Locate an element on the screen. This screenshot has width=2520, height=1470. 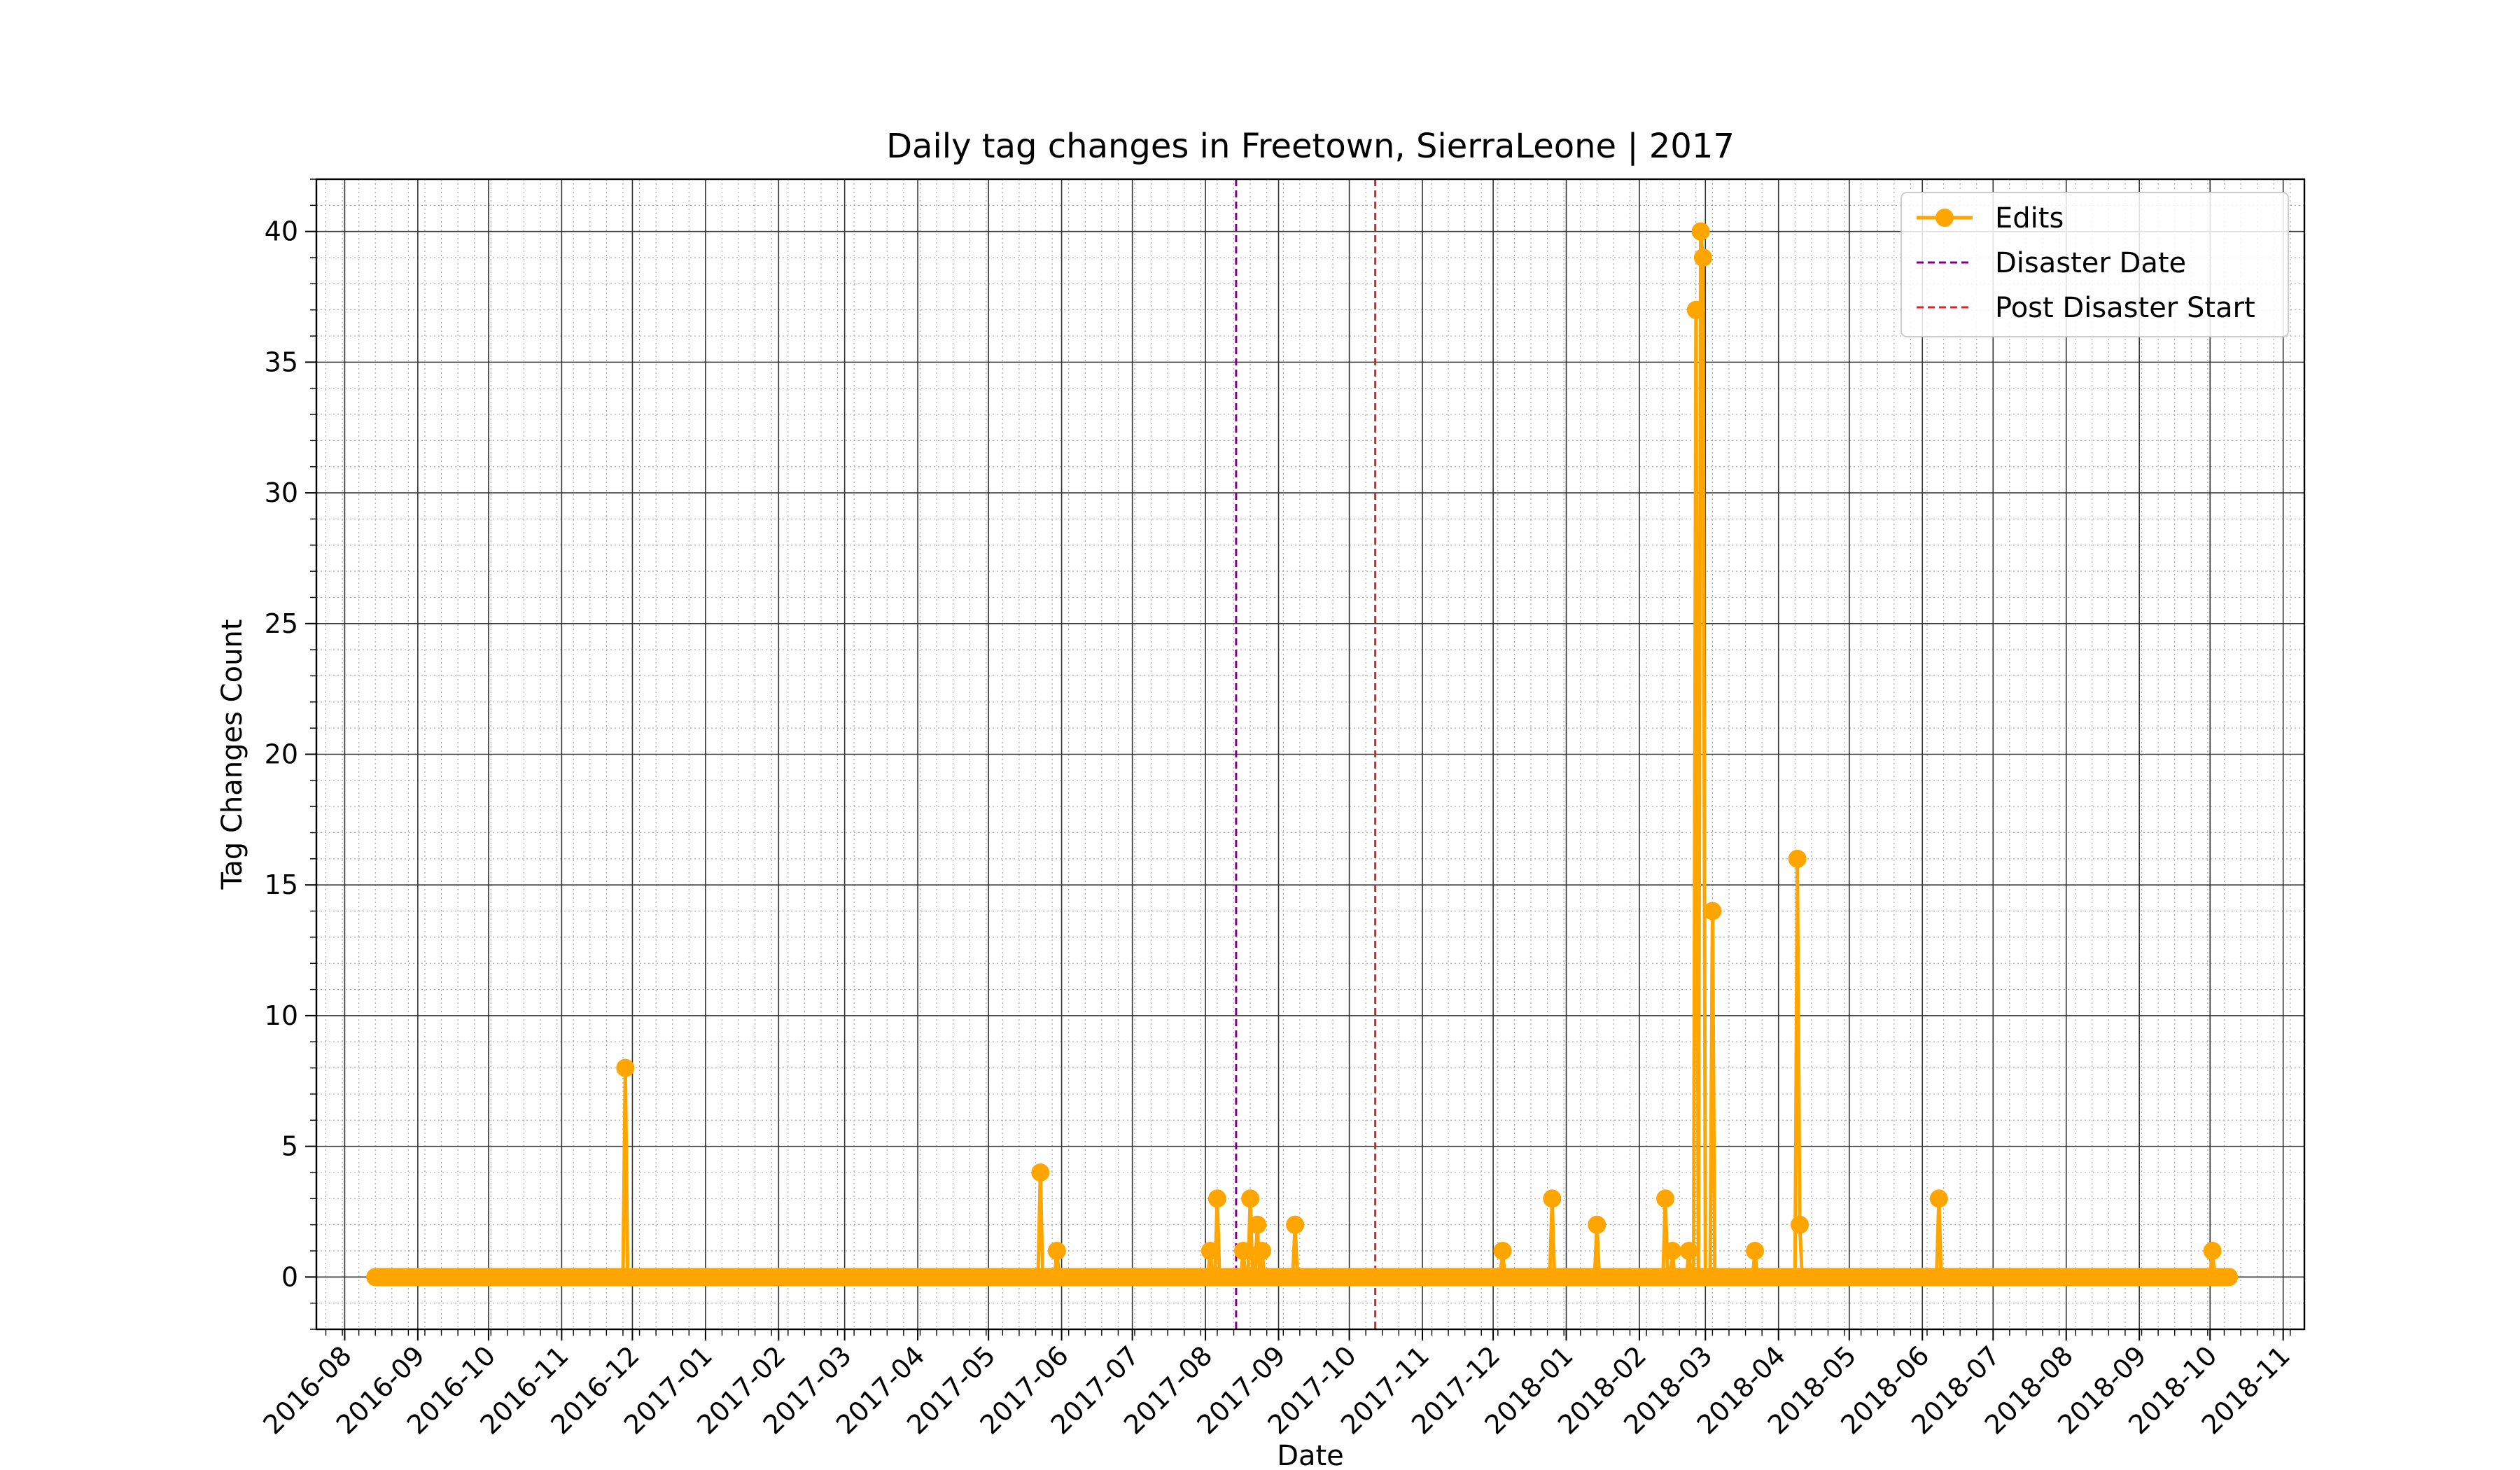
legend-box is located at coordinates (2094, 264).